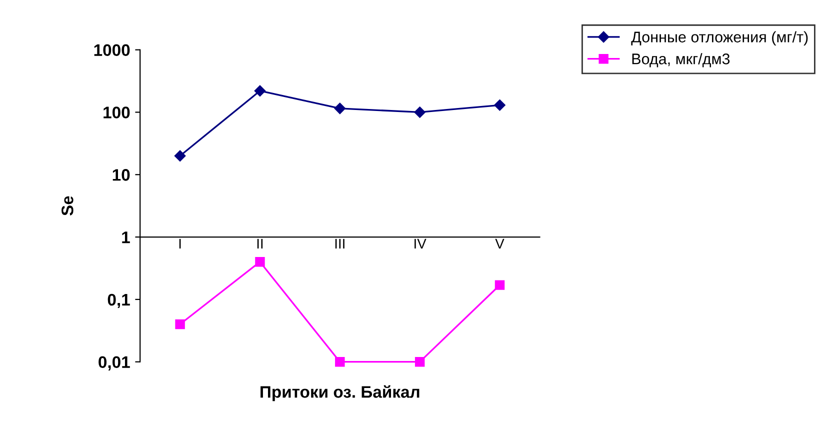  Describe the element at coordinates (340, 393) in the screenshot. I see `x-axis-title: Притоки оз. Байкал` at that location.